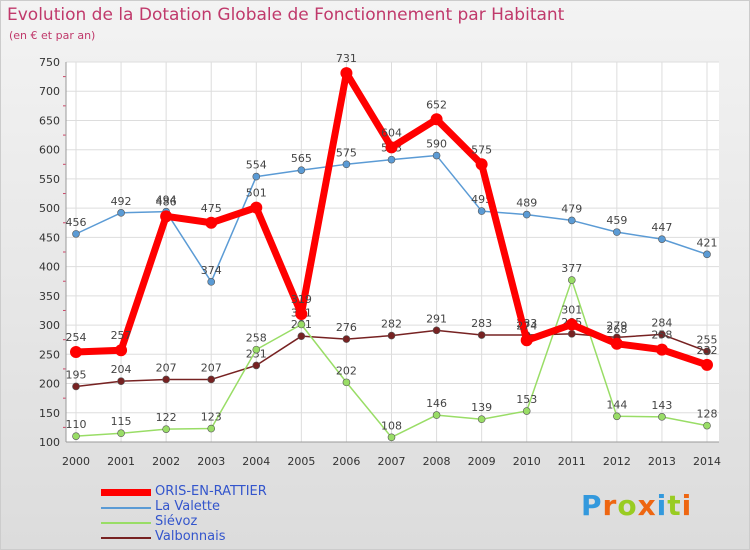  I want to click on data-label: 195, so click(76, 374).